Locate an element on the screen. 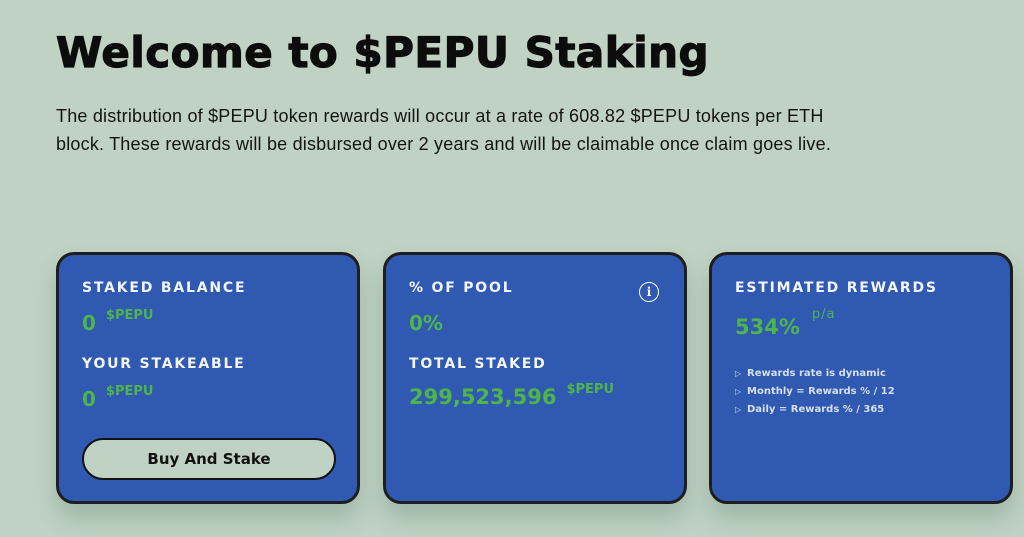  stakeable-value: 0 is located at coordinates (89, 399).